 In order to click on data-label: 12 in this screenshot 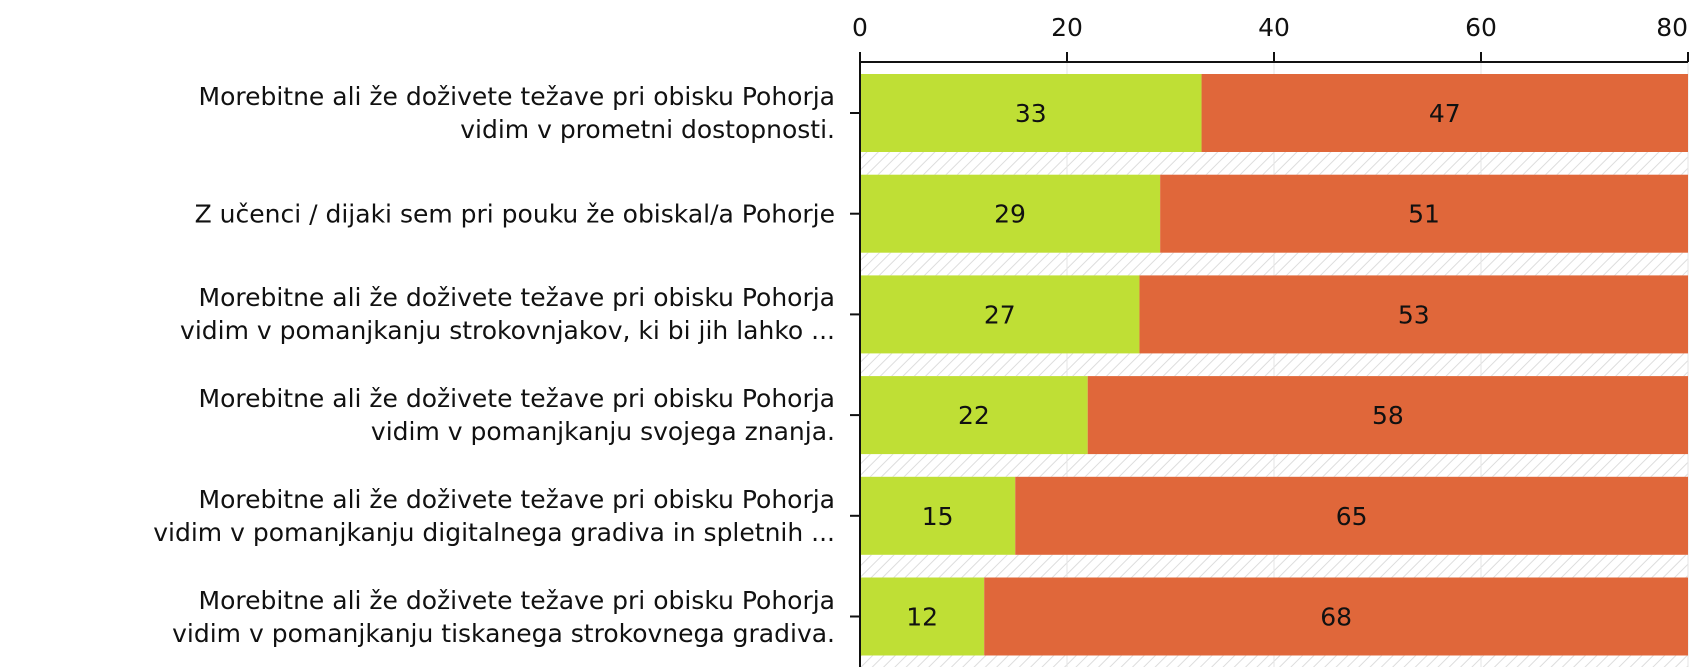, I will do `click(922, 617)`.